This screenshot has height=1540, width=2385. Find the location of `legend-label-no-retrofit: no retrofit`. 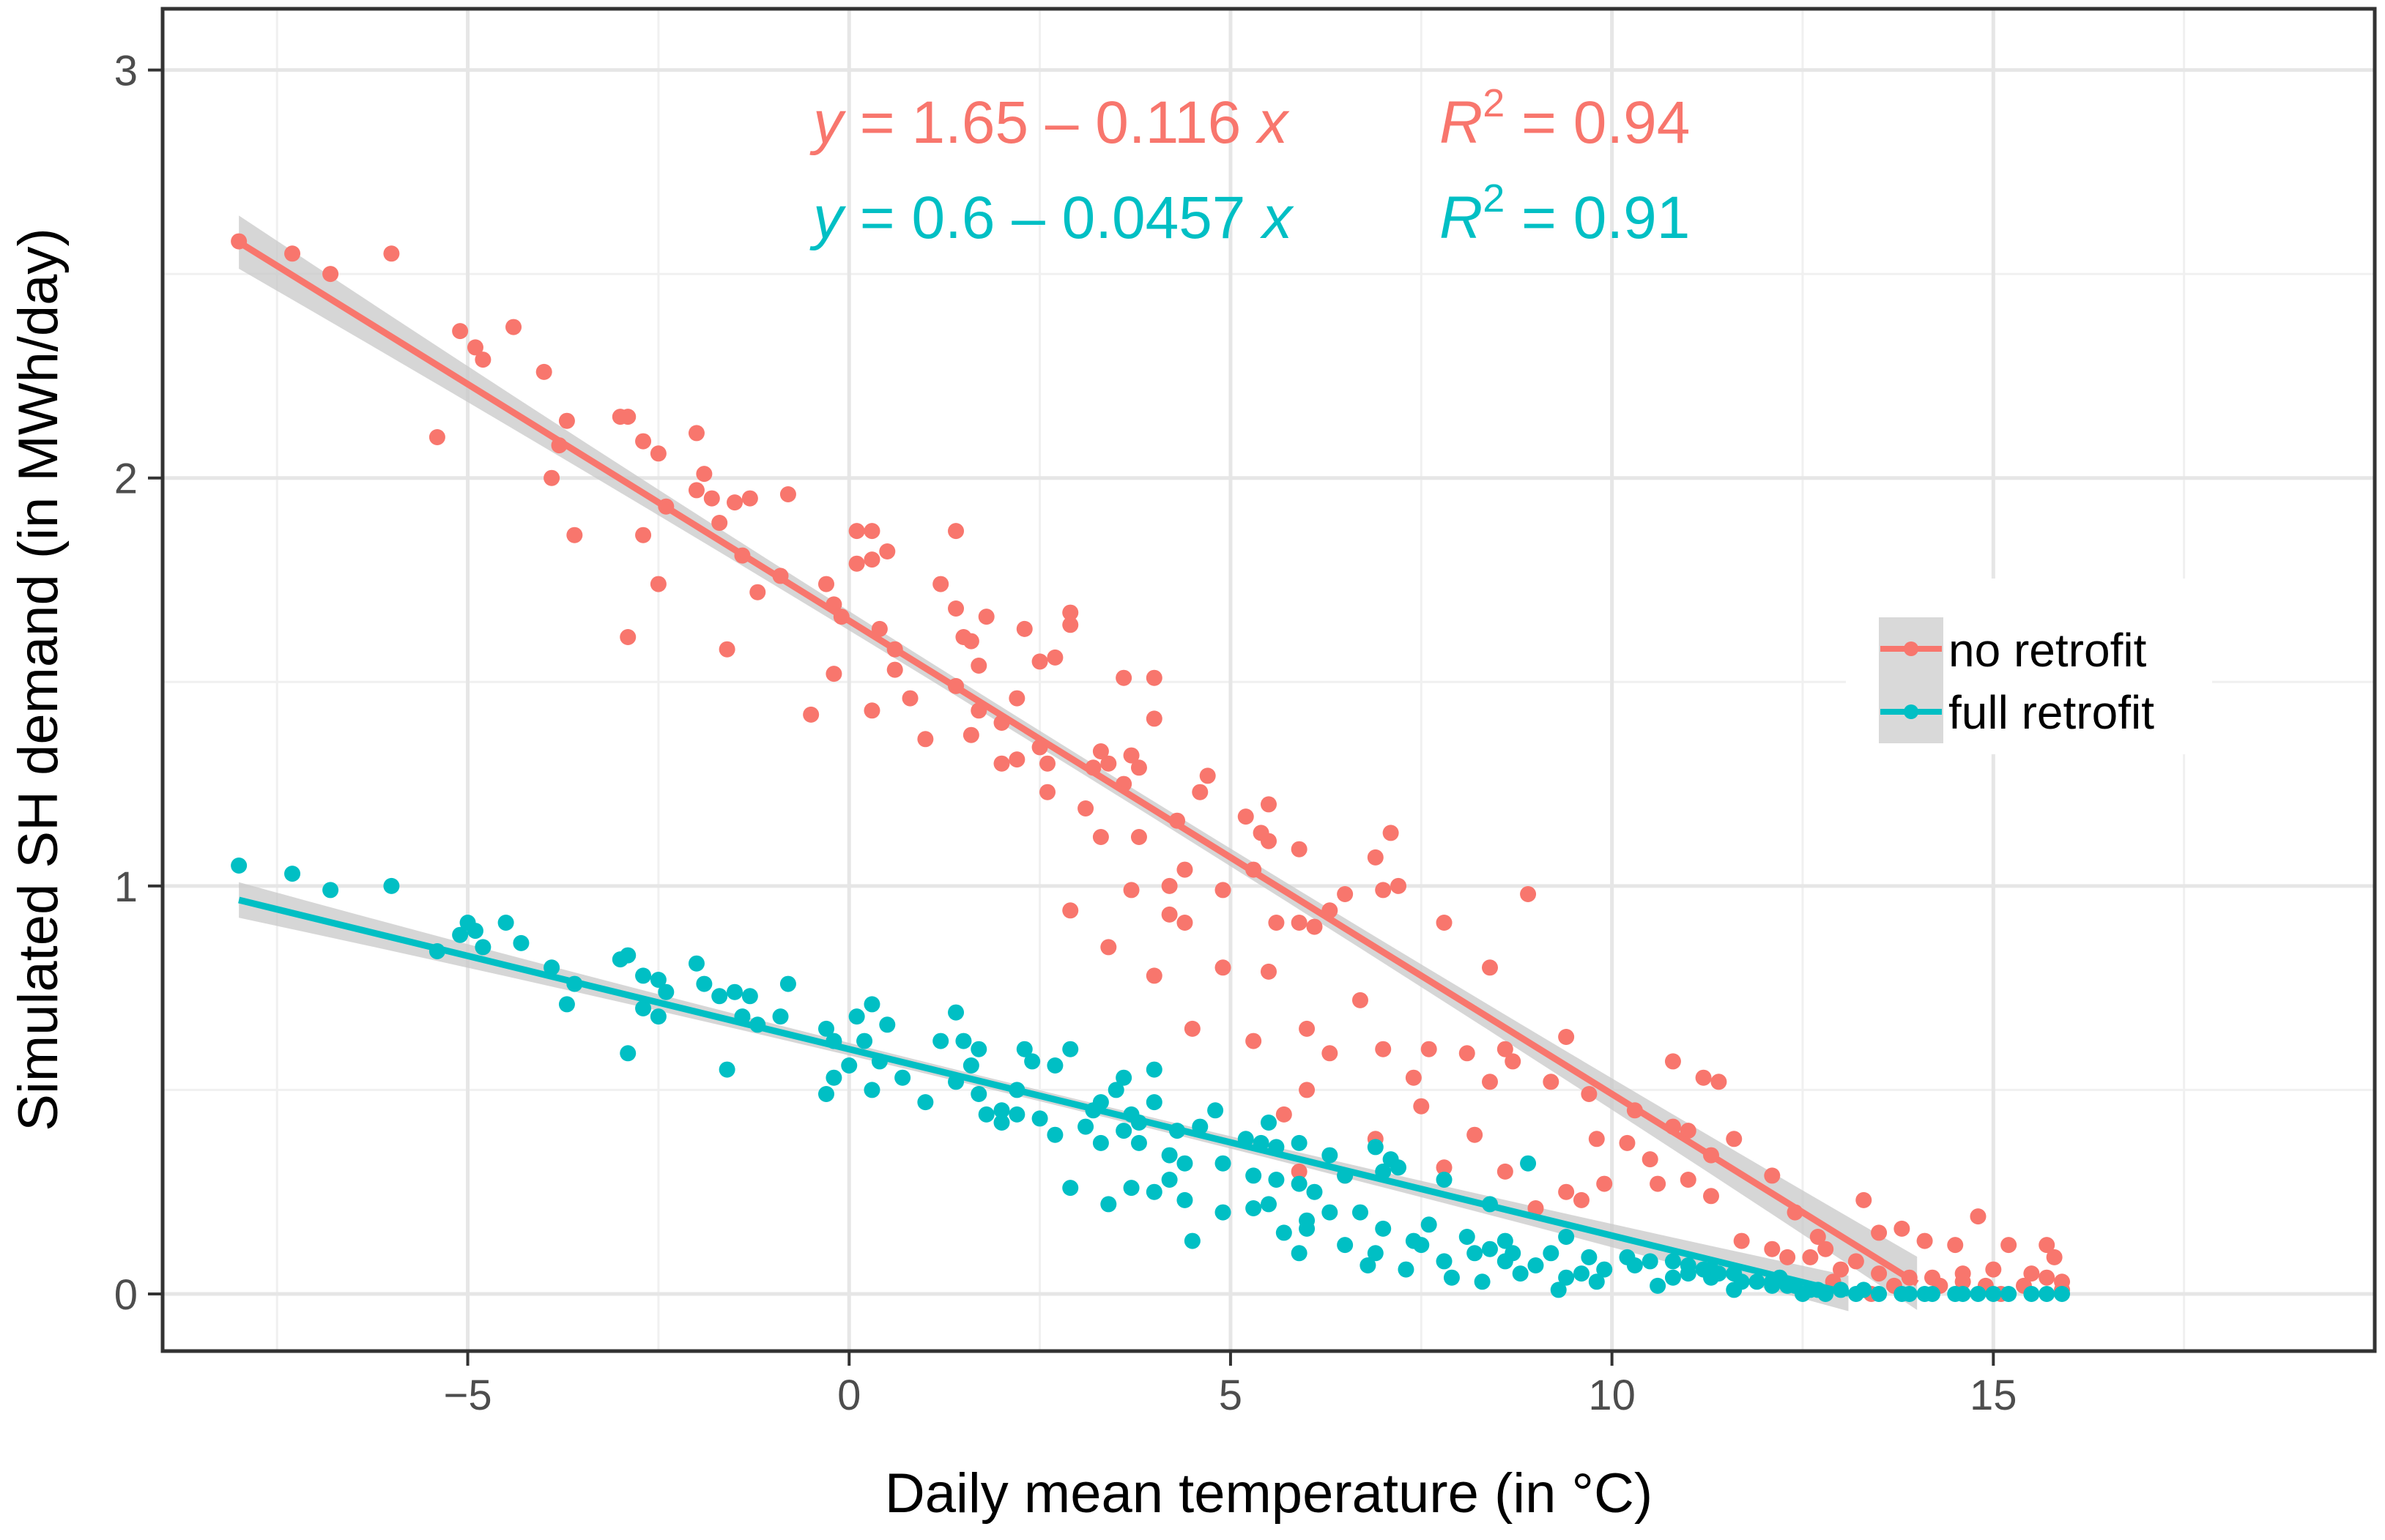

legend-label-no-retrofit: no retrofit is located at coordinates (2048, 650).